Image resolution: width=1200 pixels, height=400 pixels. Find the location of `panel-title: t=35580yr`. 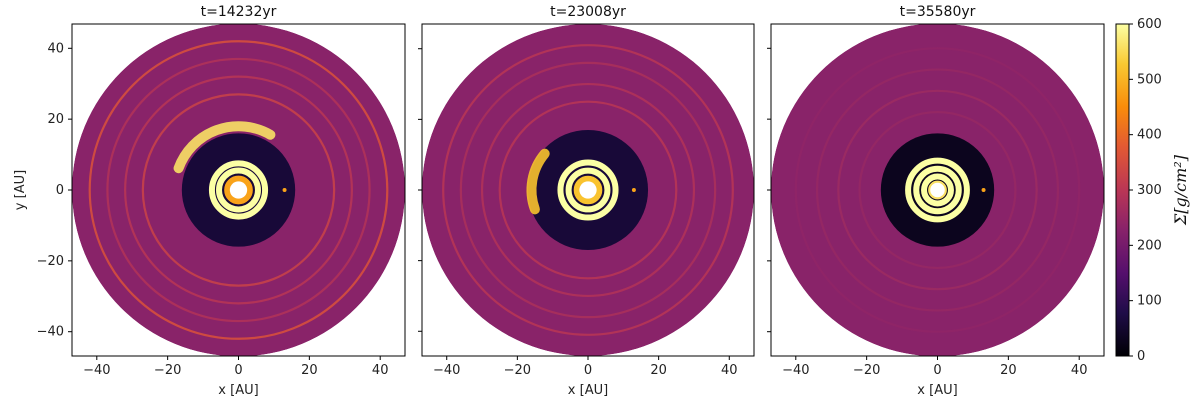

panel-title: t=35580yr is located at coordinates (938, 12).